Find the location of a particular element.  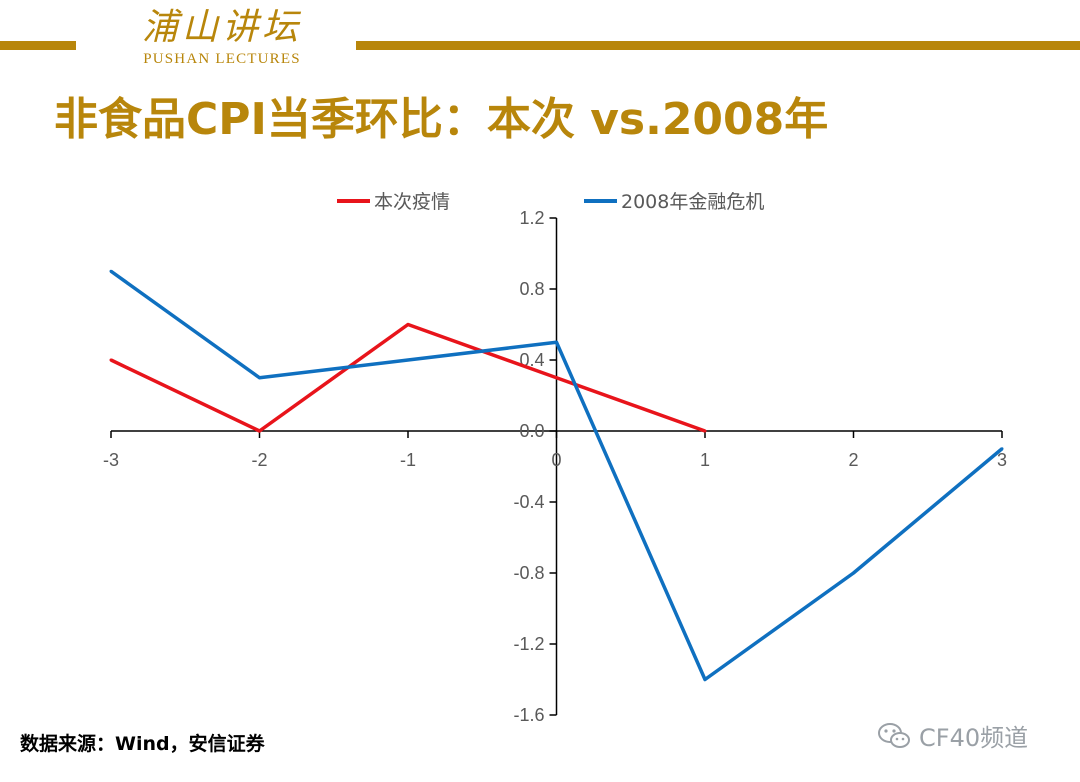

watermark-text: CF40频道 is located at coordinates (974, 738).